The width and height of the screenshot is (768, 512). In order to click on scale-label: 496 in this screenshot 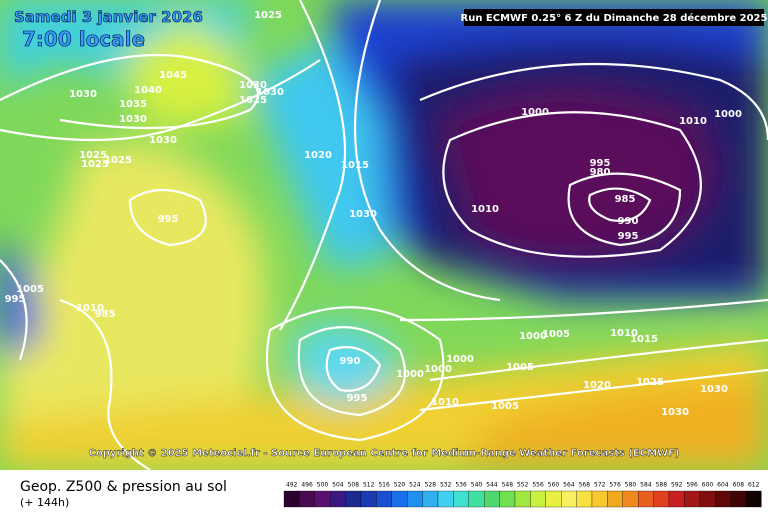, I will do `click(307, 485)`.